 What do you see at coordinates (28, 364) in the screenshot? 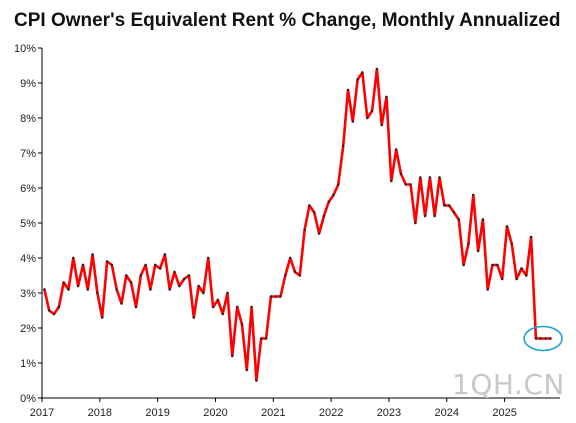
I see `y-tick-label: 1%` at bounding box center [28, 364].